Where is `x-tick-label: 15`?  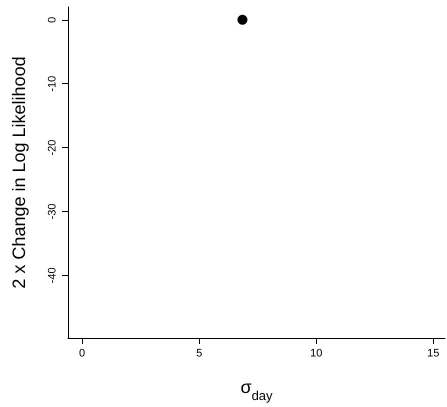 x-tick-label: 15 is located at coordinates (433, 354).